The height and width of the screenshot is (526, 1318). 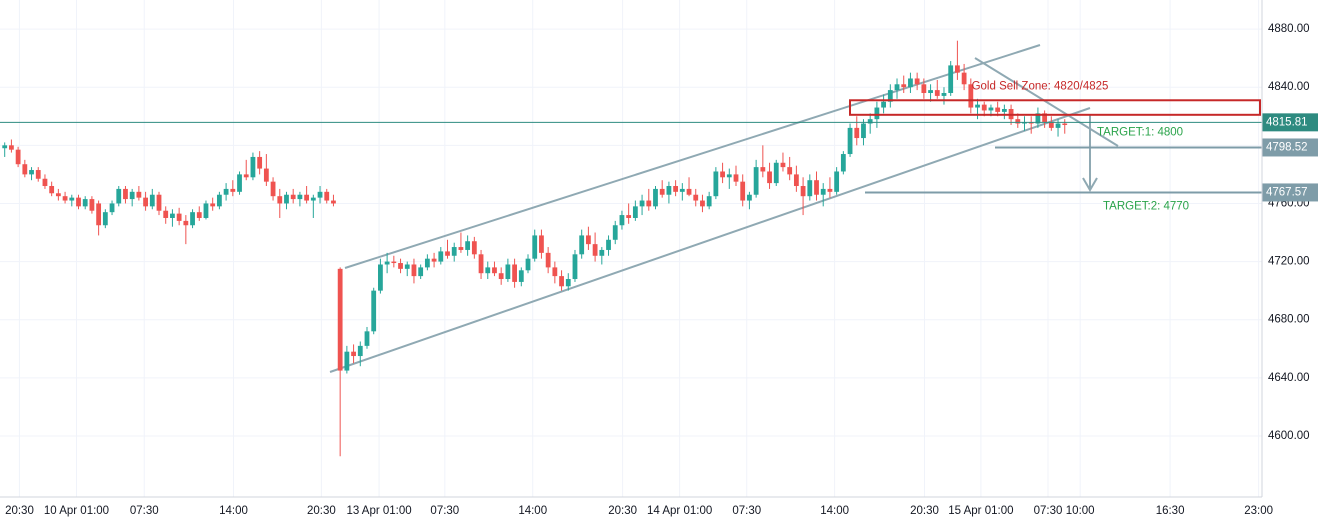 What do you see at coordinates (1040, 86) in the screenshot?
I see `sell-zone-label: Gold Sell Zone: 4820/4825` at bounding box center [1040, 86].